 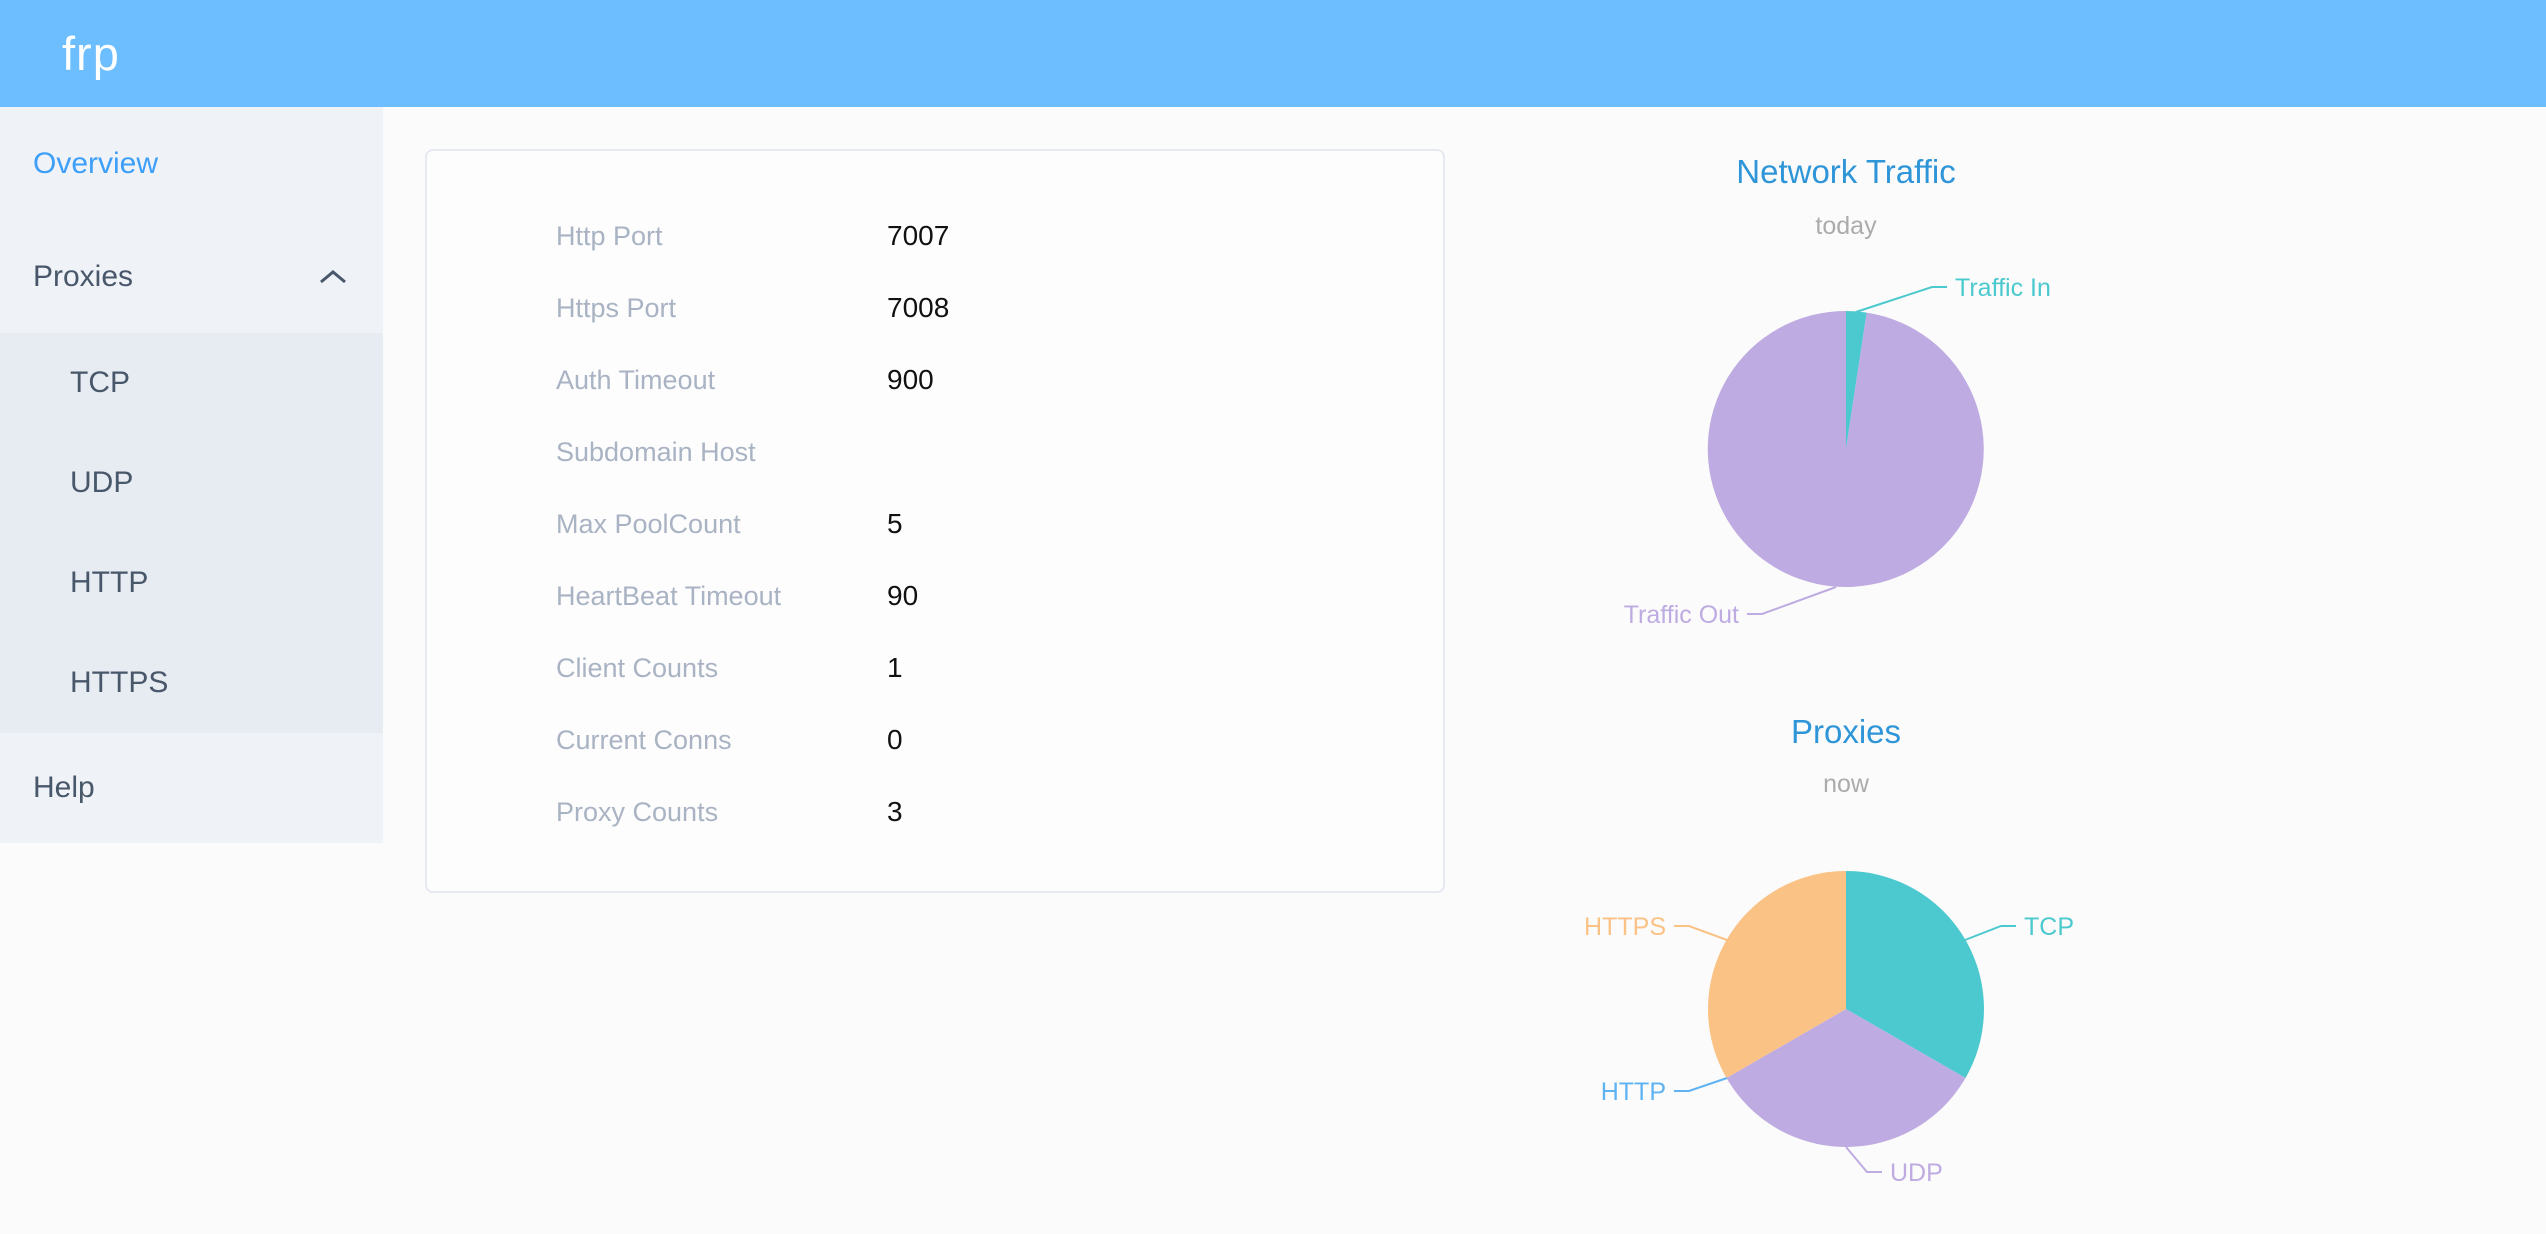 I want to click on network-traffic-pie-chart: Traffic In Traffic Out, so click(x=1837, y=451).